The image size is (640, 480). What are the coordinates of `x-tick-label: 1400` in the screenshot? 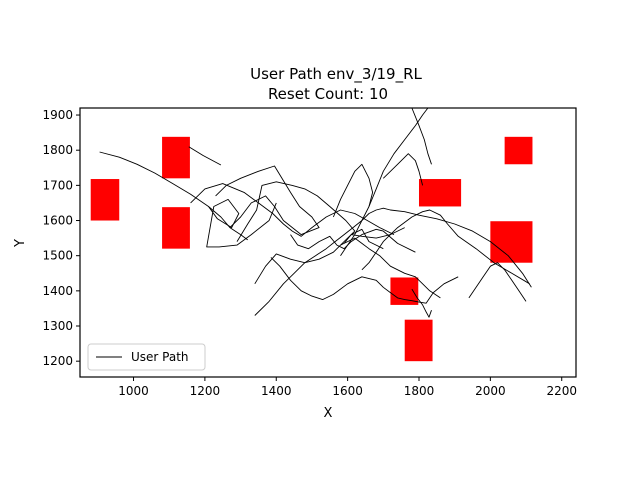 It's located at (276, 391).